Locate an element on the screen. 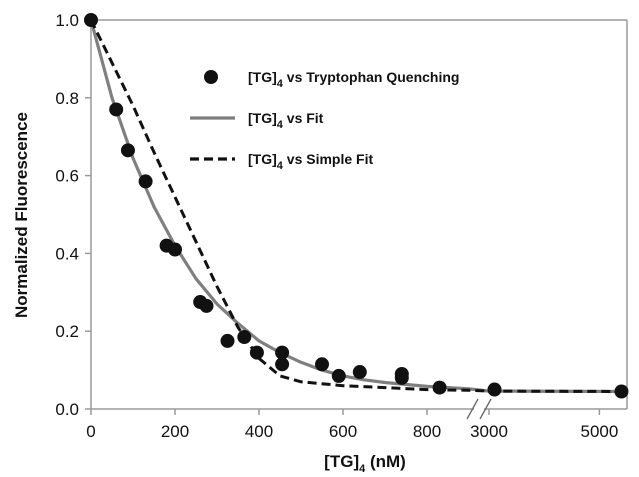 Image resolution: width=639 pixels, height=477 pixels. y-tick-label: 0.8 is located at coordinates (67, 98).